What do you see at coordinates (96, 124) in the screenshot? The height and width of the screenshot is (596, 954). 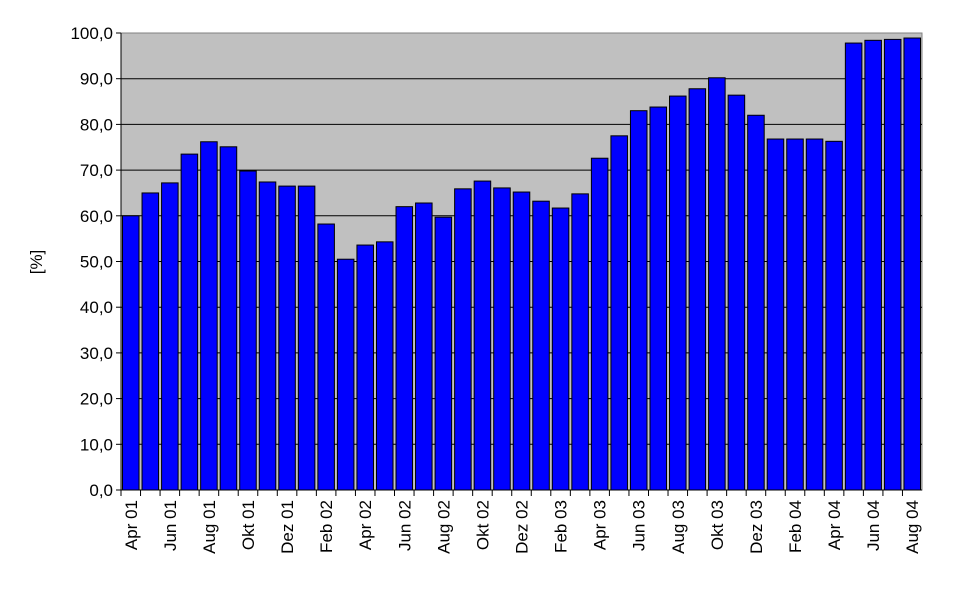 I see `y-tick-label: 80,0` at bounding box center [96, 124].